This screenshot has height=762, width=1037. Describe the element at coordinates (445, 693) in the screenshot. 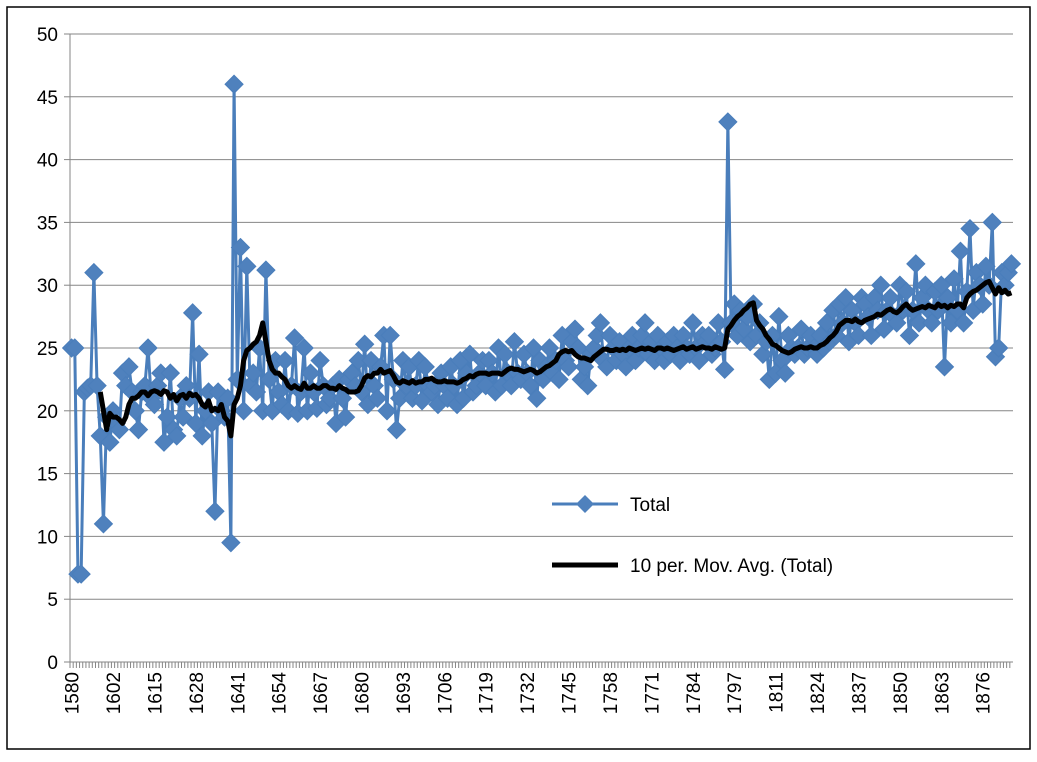

I see `x-tick-label: 1706` at that location.